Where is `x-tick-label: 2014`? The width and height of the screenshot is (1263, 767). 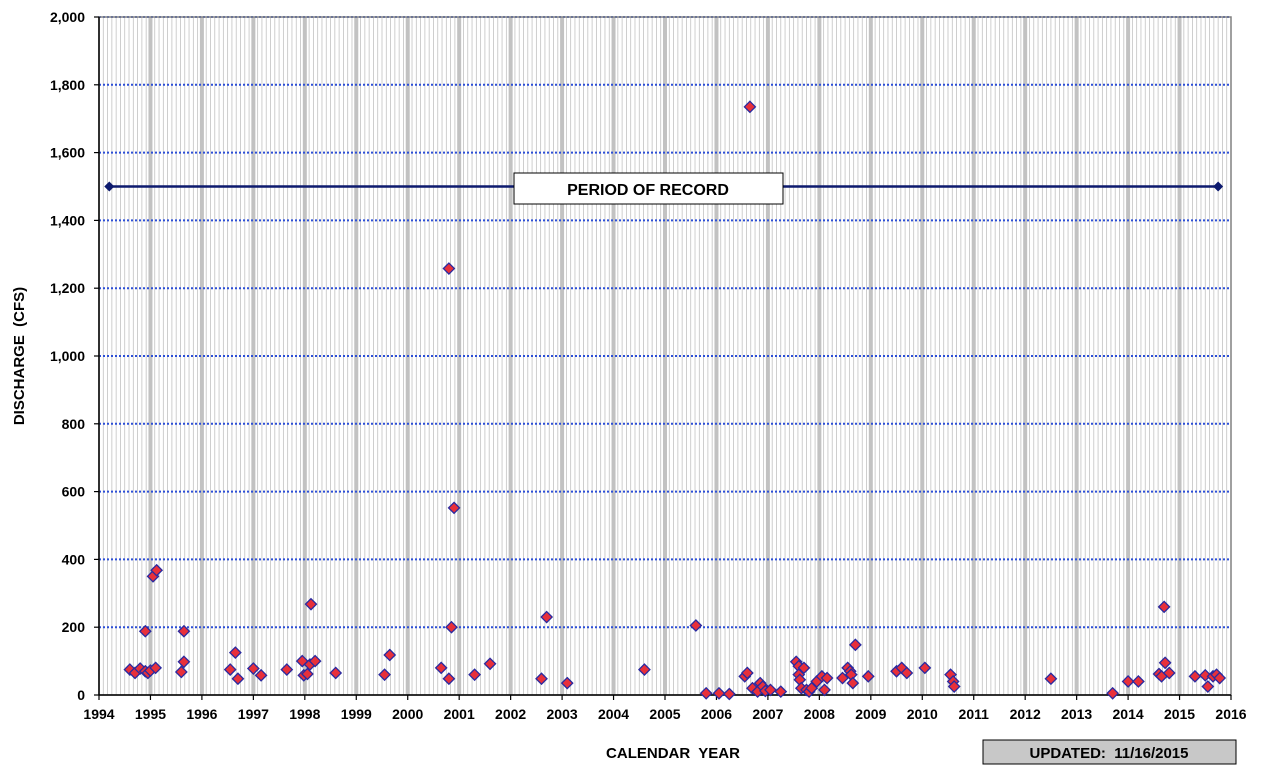
x-tick-label: 2014 is located at coordinates (1128, 714).